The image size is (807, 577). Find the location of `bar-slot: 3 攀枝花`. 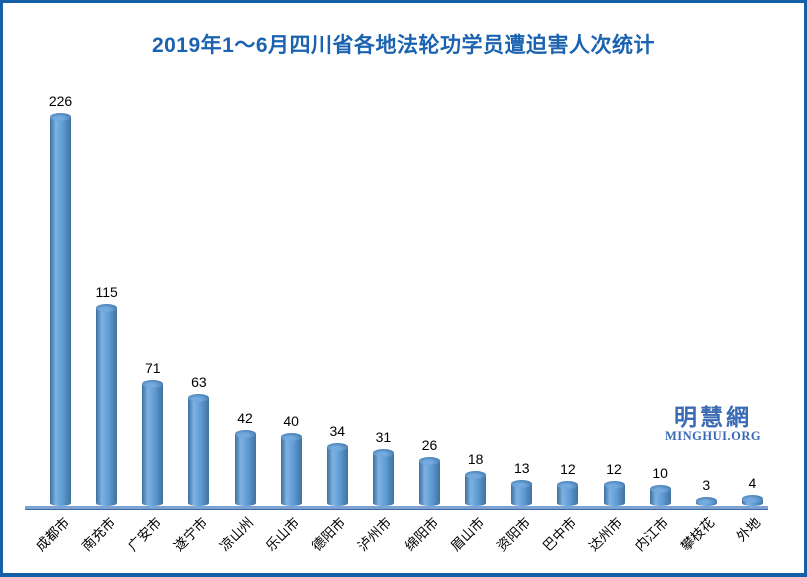

bar-slot: 3 攀枝花 is located at coordinates (697, 515).